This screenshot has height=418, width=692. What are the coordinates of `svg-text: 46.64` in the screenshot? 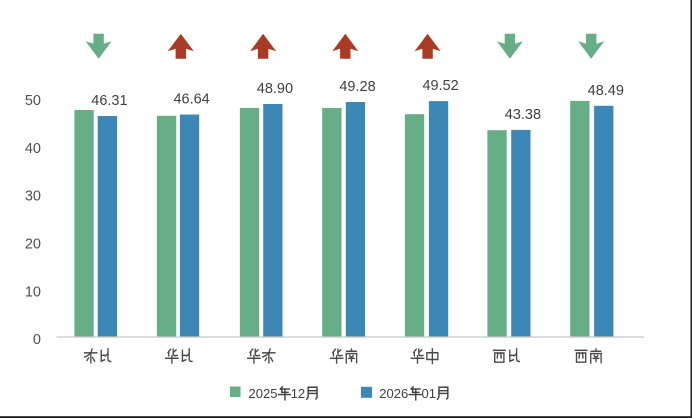 It's located at (191, 100).